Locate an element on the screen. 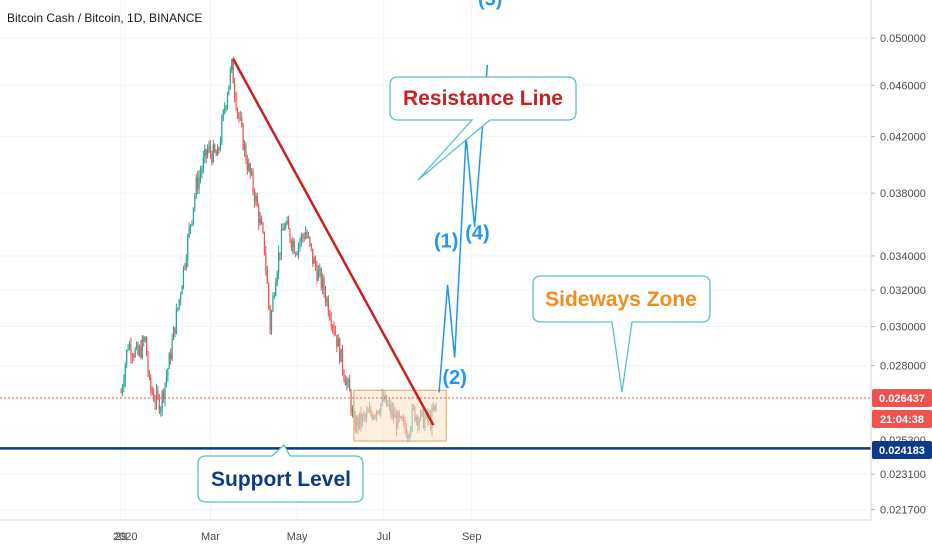 The image size is (932, 550). support-callout: Support Level is located at coordinates (280, 473).